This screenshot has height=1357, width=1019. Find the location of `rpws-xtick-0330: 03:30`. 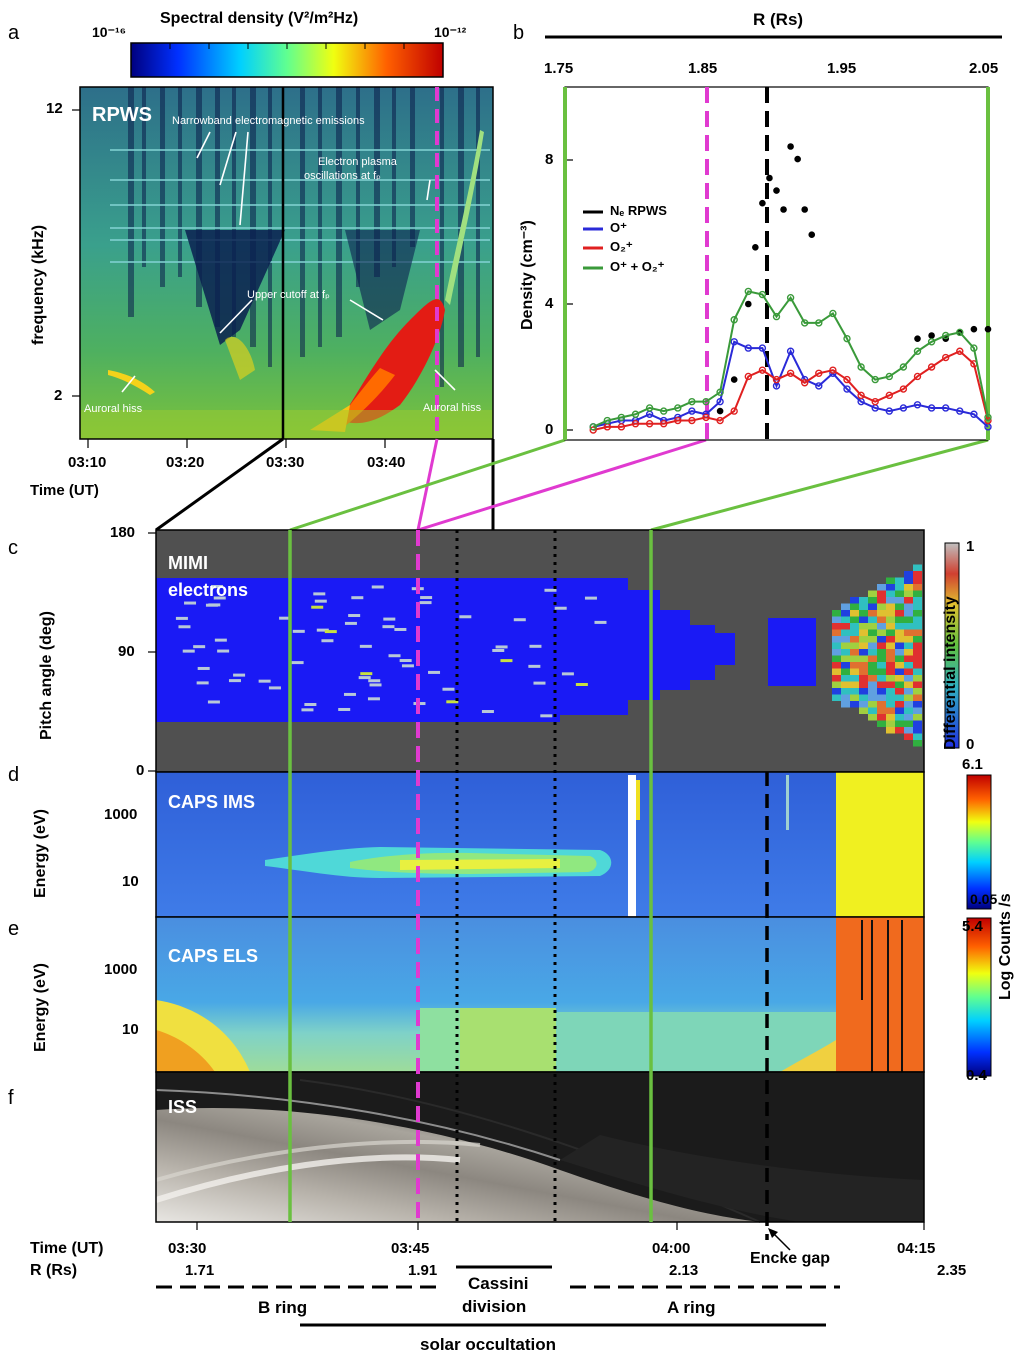

rpws-xtick-0330: 03:30 is located at coordinates (285, 462).